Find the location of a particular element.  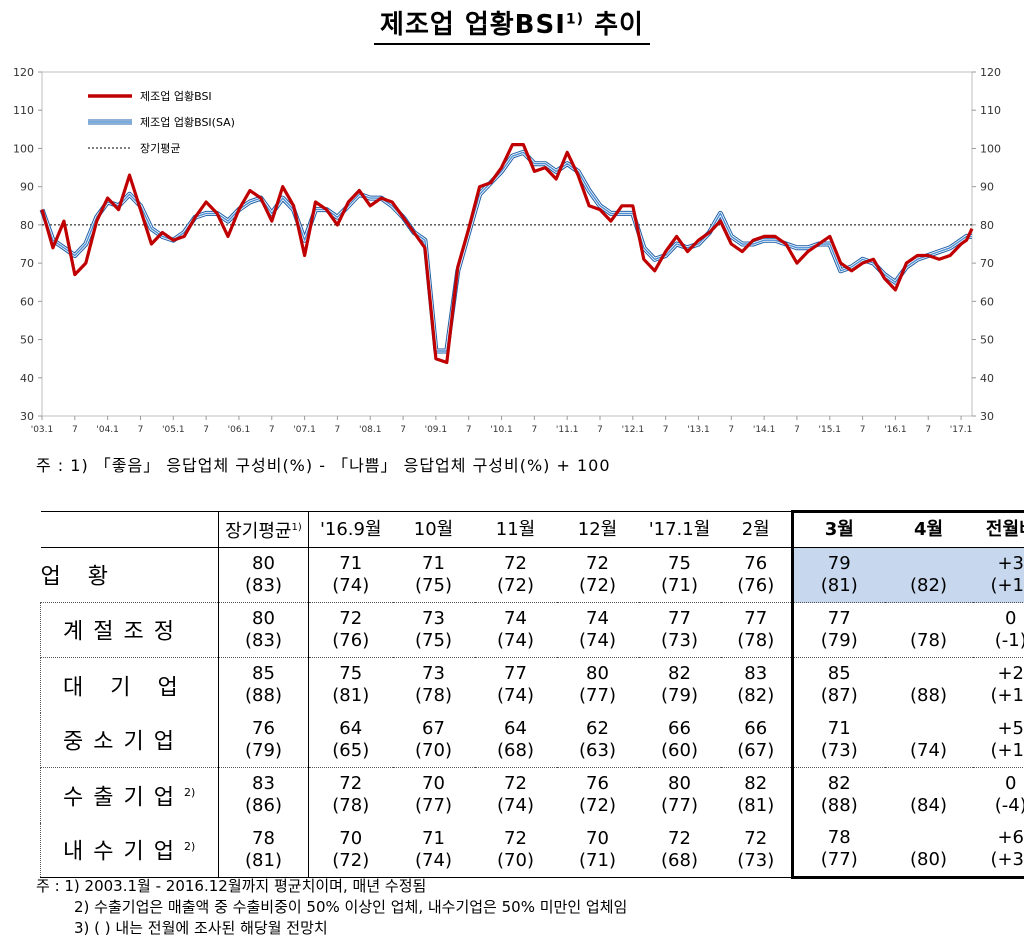

april-cell: (78) is located at coordinates (928, 630).